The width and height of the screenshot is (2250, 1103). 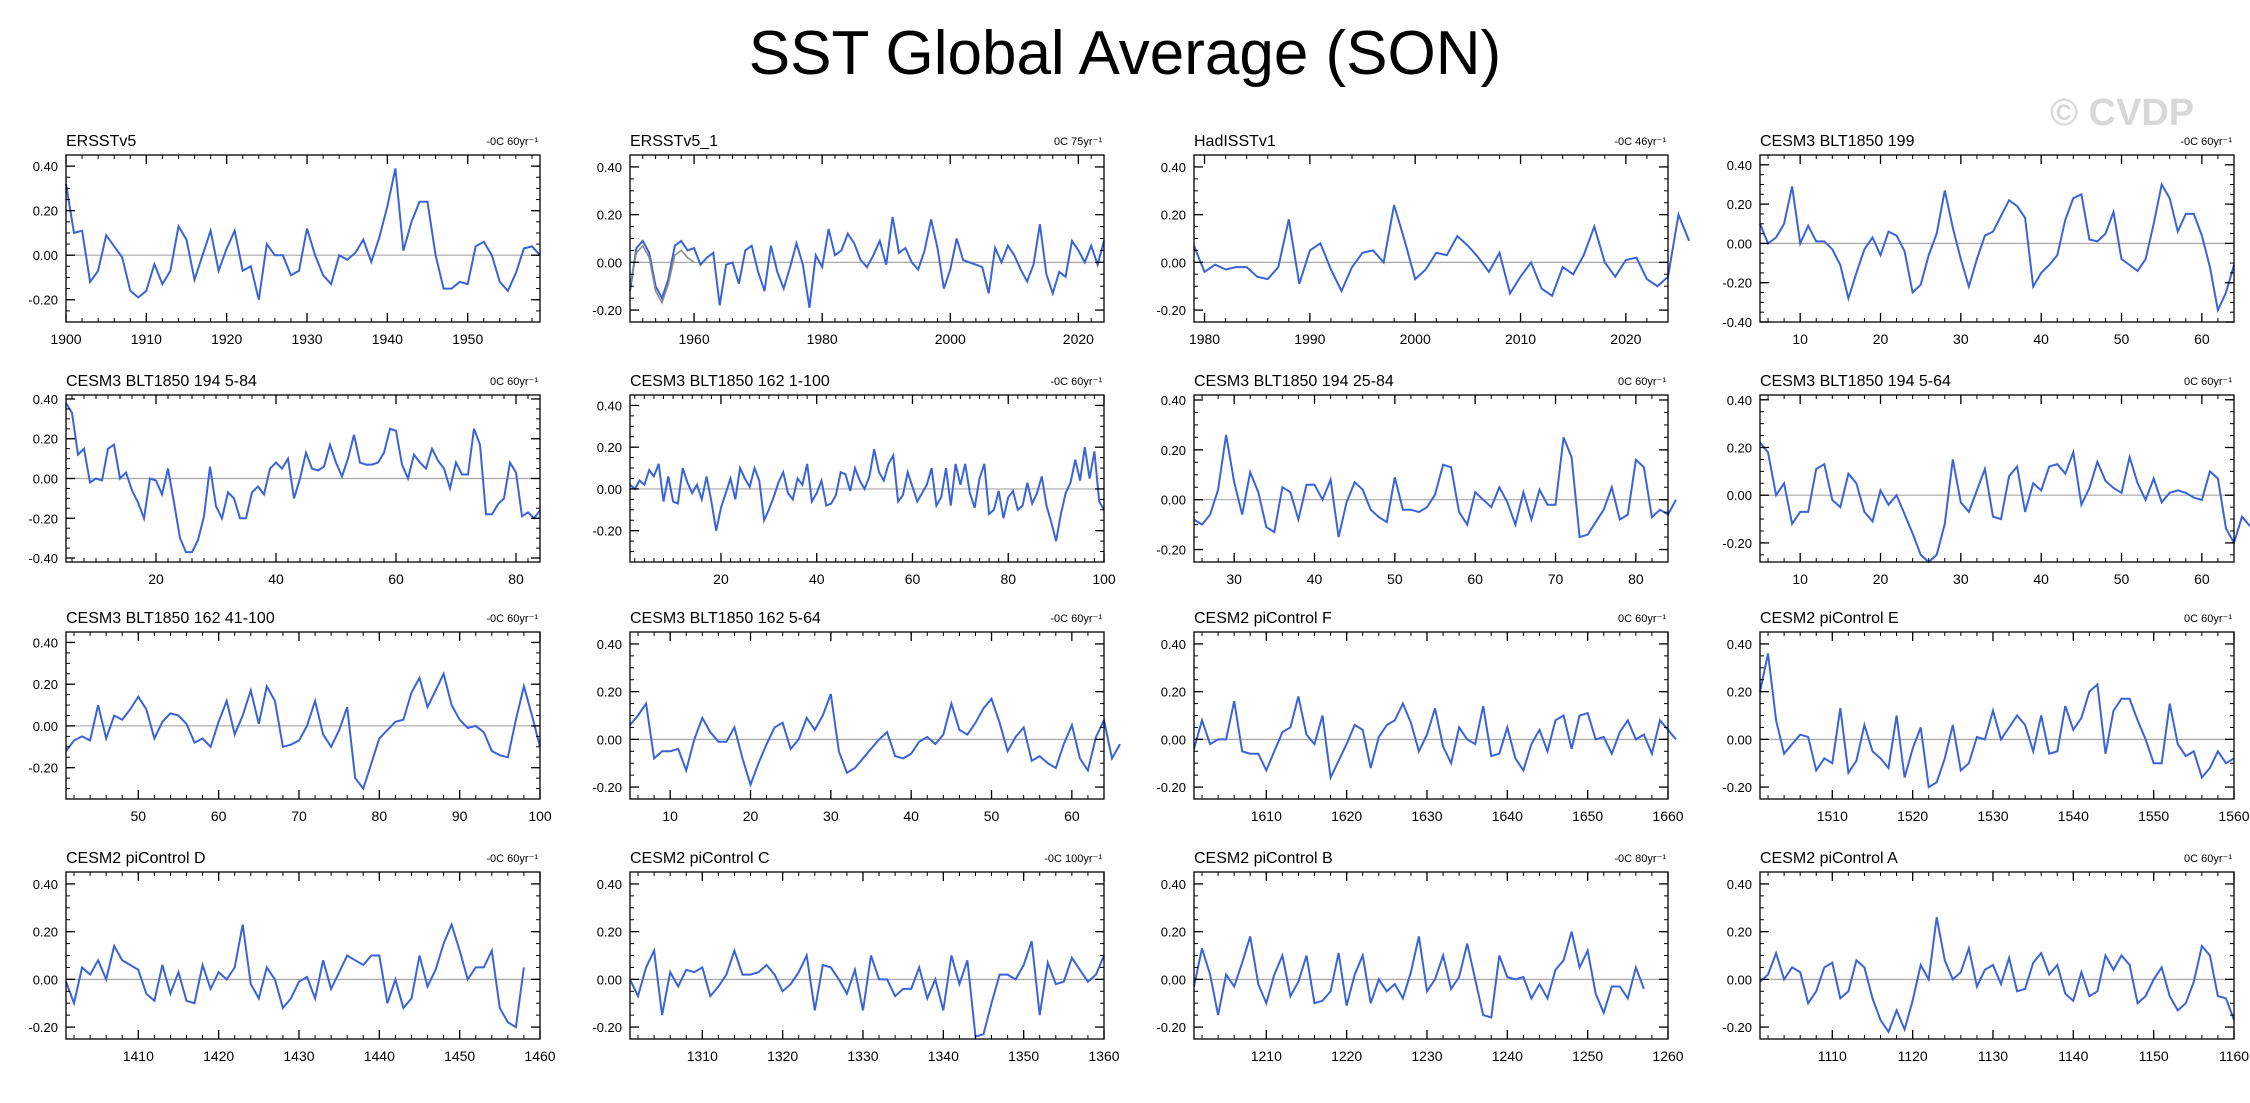 What do you see at coordinates (459, 1056) in the screenshot?
I see `x-tick-label: 1450` at bounding box center [459, 1056].